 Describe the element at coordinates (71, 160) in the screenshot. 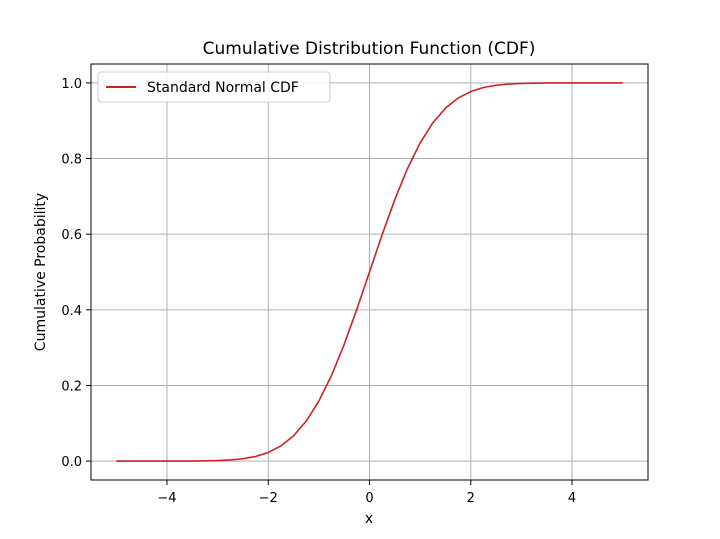

I see `y-tick-label: 0.8` at that location.